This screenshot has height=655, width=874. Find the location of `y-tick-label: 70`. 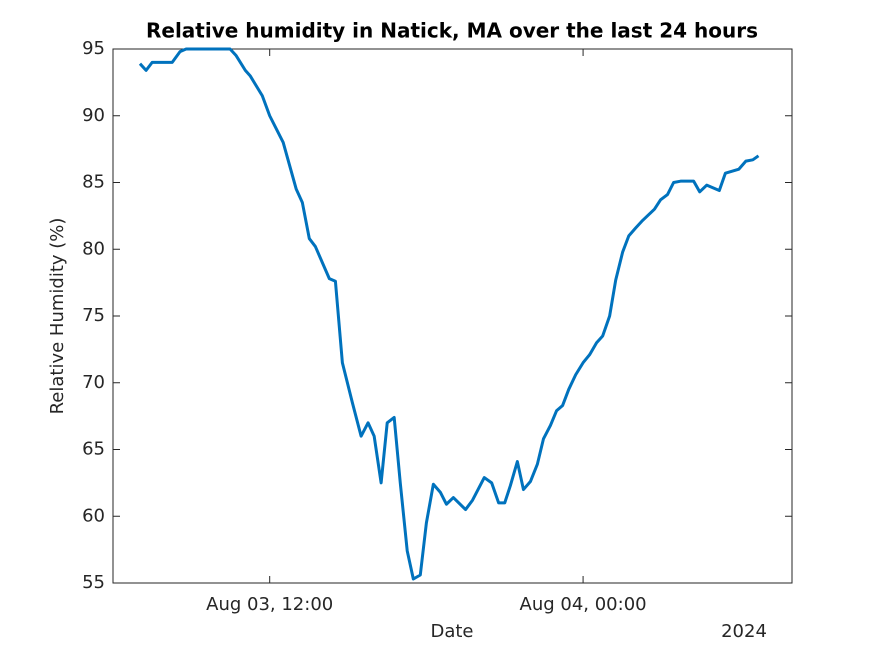

y-tick-label: 70 is located at coordinates (93, 382).